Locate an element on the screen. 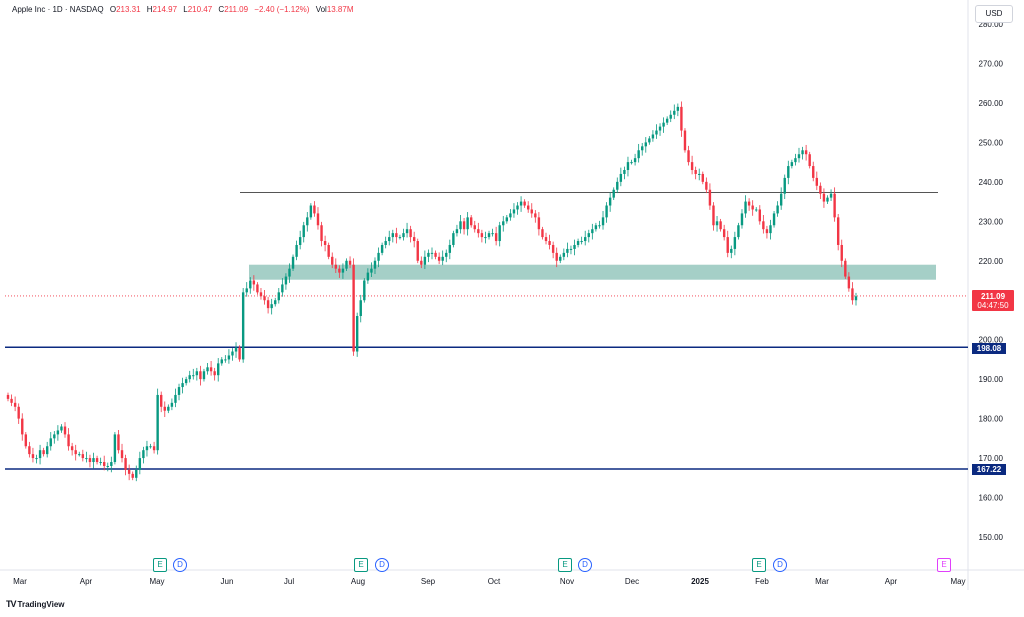 Image resolution: width=1024 pixels, height=617 pixels. earnings-event-icon: E is located at coordinates (565, 565).